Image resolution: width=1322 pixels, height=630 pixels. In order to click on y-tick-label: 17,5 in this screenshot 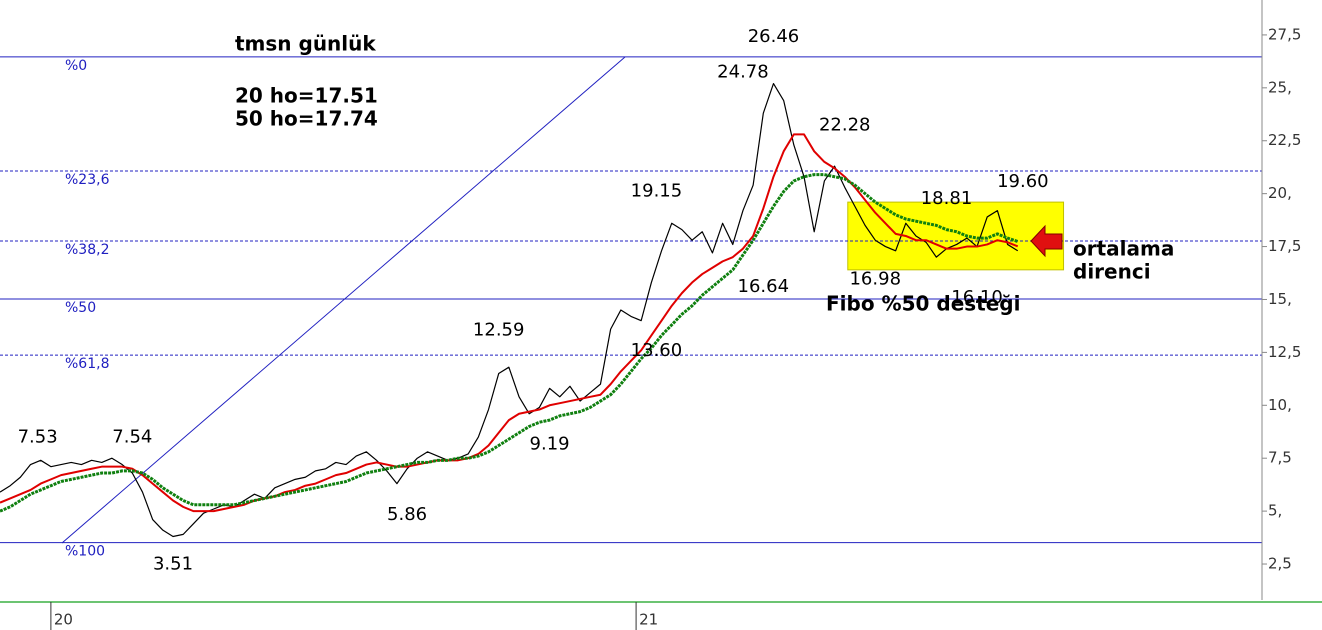, I will do `click(1284, 246)`.